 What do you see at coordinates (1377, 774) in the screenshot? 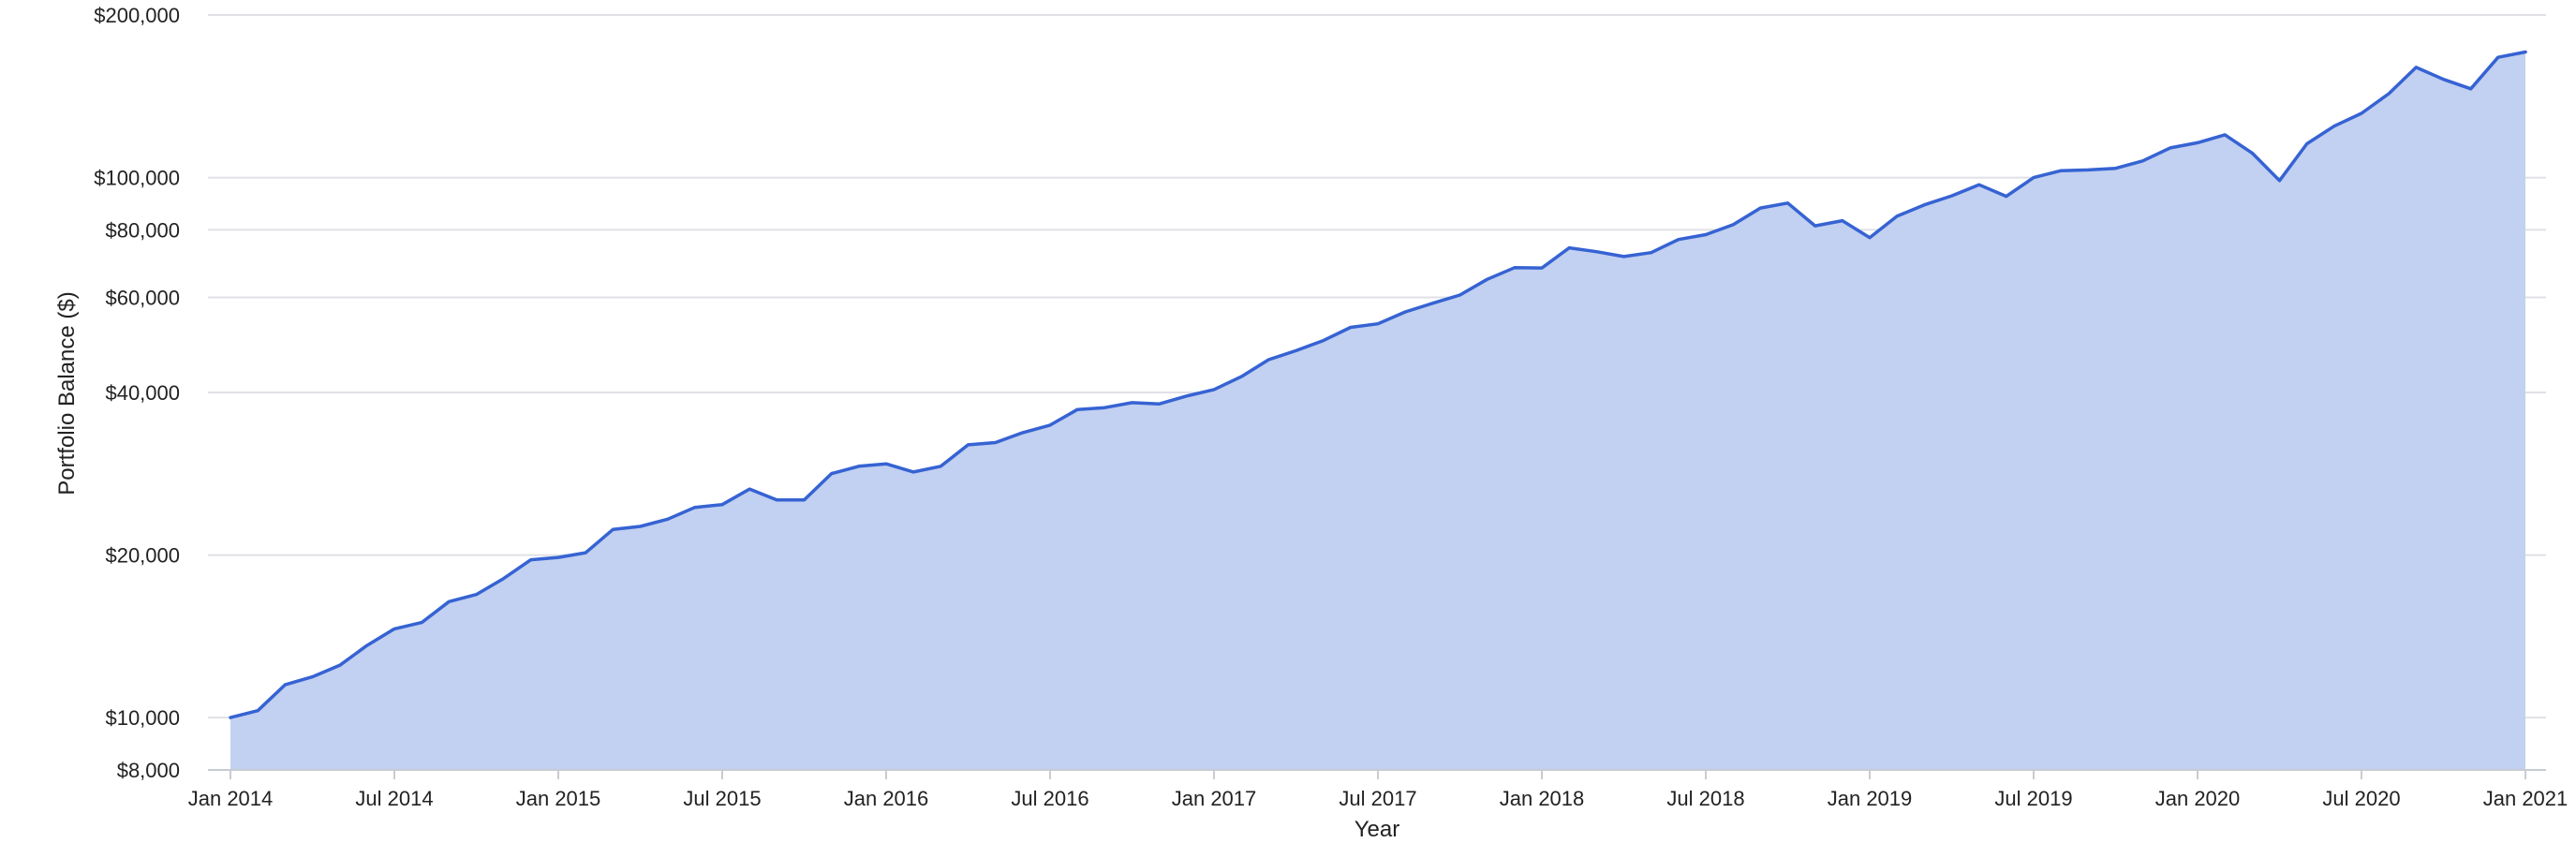
I see `axis-layer` at bounding box center [1377, 774].